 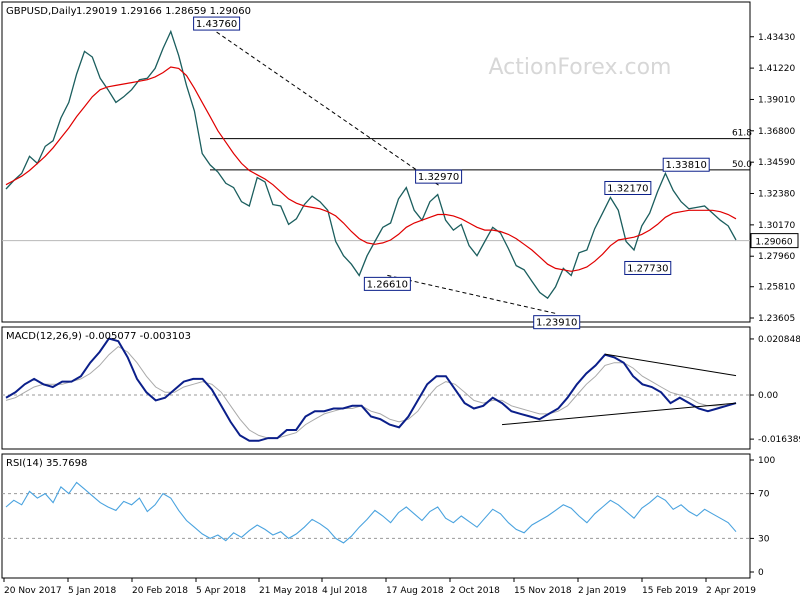 I want to click on rsi-tick-label: 100, so click(x=766, y=461).